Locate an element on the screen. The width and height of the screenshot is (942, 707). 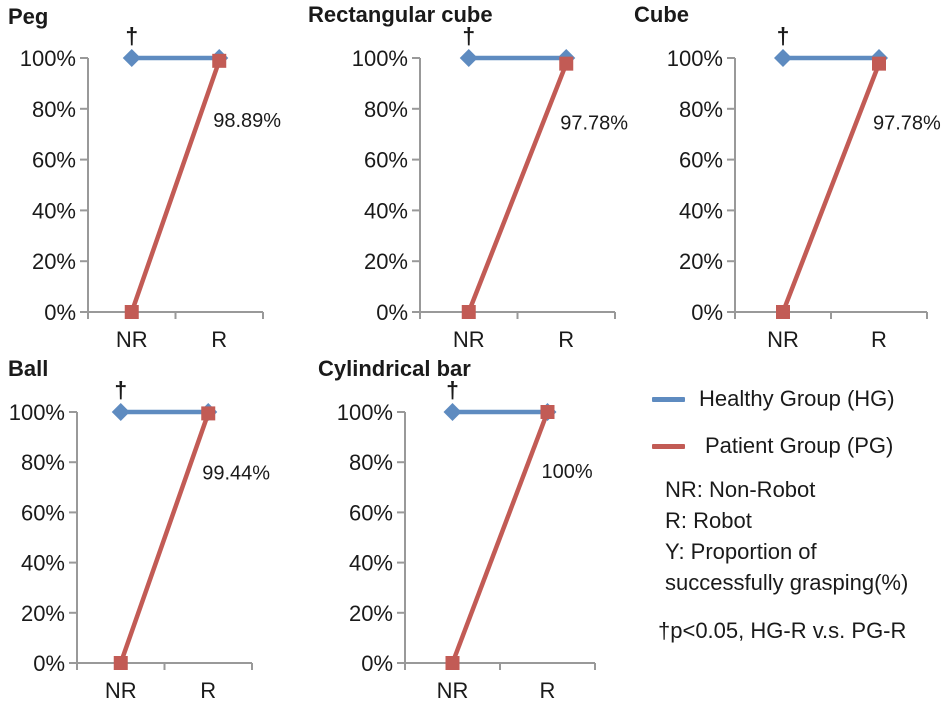
chart-title: Rectangular cube is located at coordinates (400, 14).